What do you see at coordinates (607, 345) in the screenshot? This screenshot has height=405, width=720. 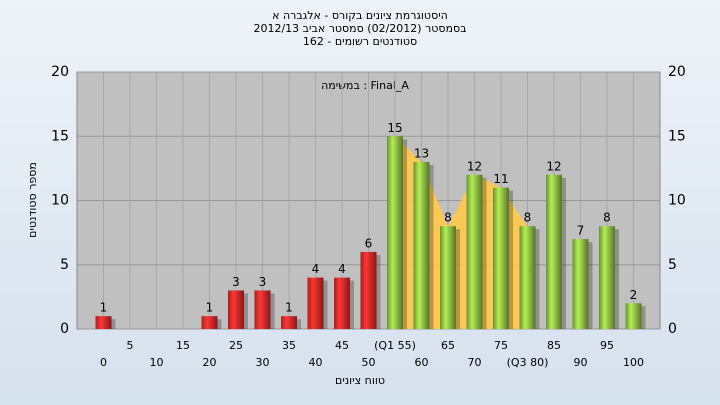 I see `x-tick-label: 95` at bounding box center [607, 345].